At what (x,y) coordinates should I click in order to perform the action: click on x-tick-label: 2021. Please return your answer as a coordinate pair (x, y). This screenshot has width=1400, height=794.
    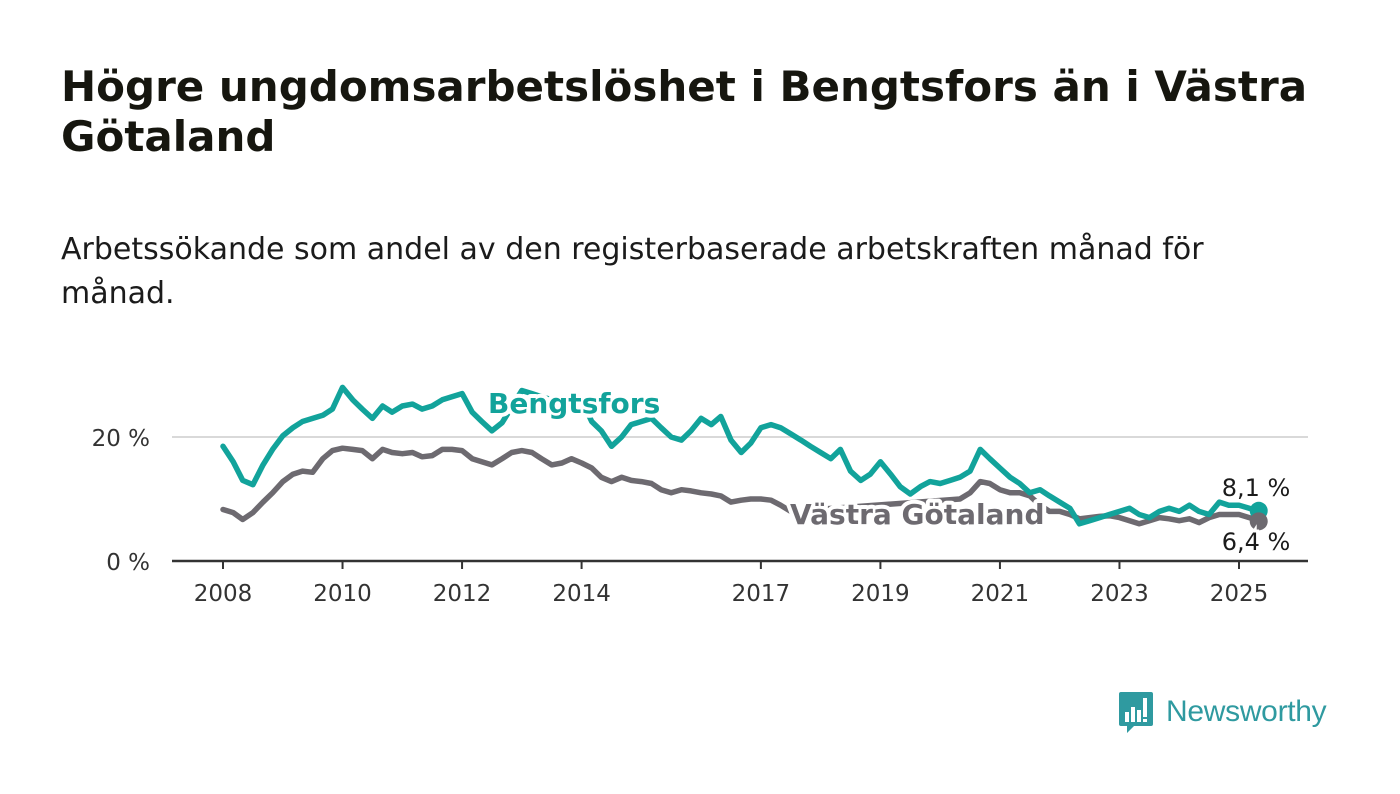
    Looking at the image, I should click on (1000, 594).